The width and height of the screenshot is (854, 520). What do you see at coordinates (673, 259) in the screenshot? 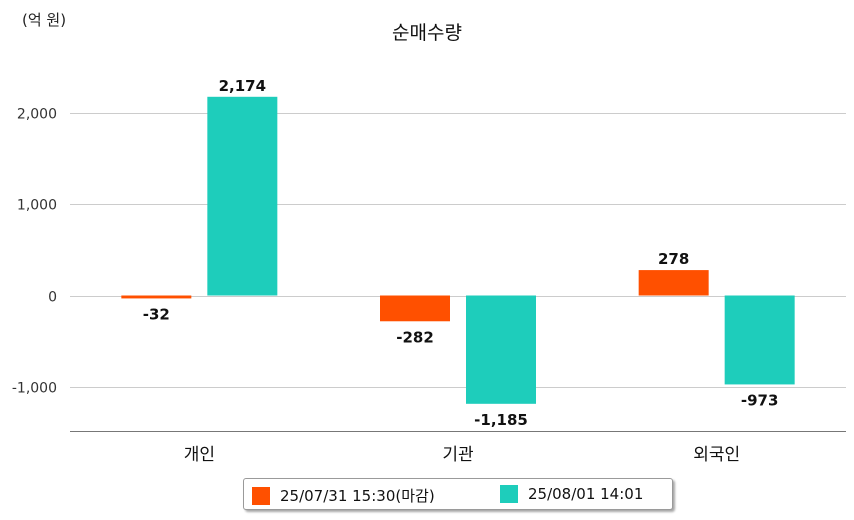
I see `data-label: 278` at bounding box center [673, 259].